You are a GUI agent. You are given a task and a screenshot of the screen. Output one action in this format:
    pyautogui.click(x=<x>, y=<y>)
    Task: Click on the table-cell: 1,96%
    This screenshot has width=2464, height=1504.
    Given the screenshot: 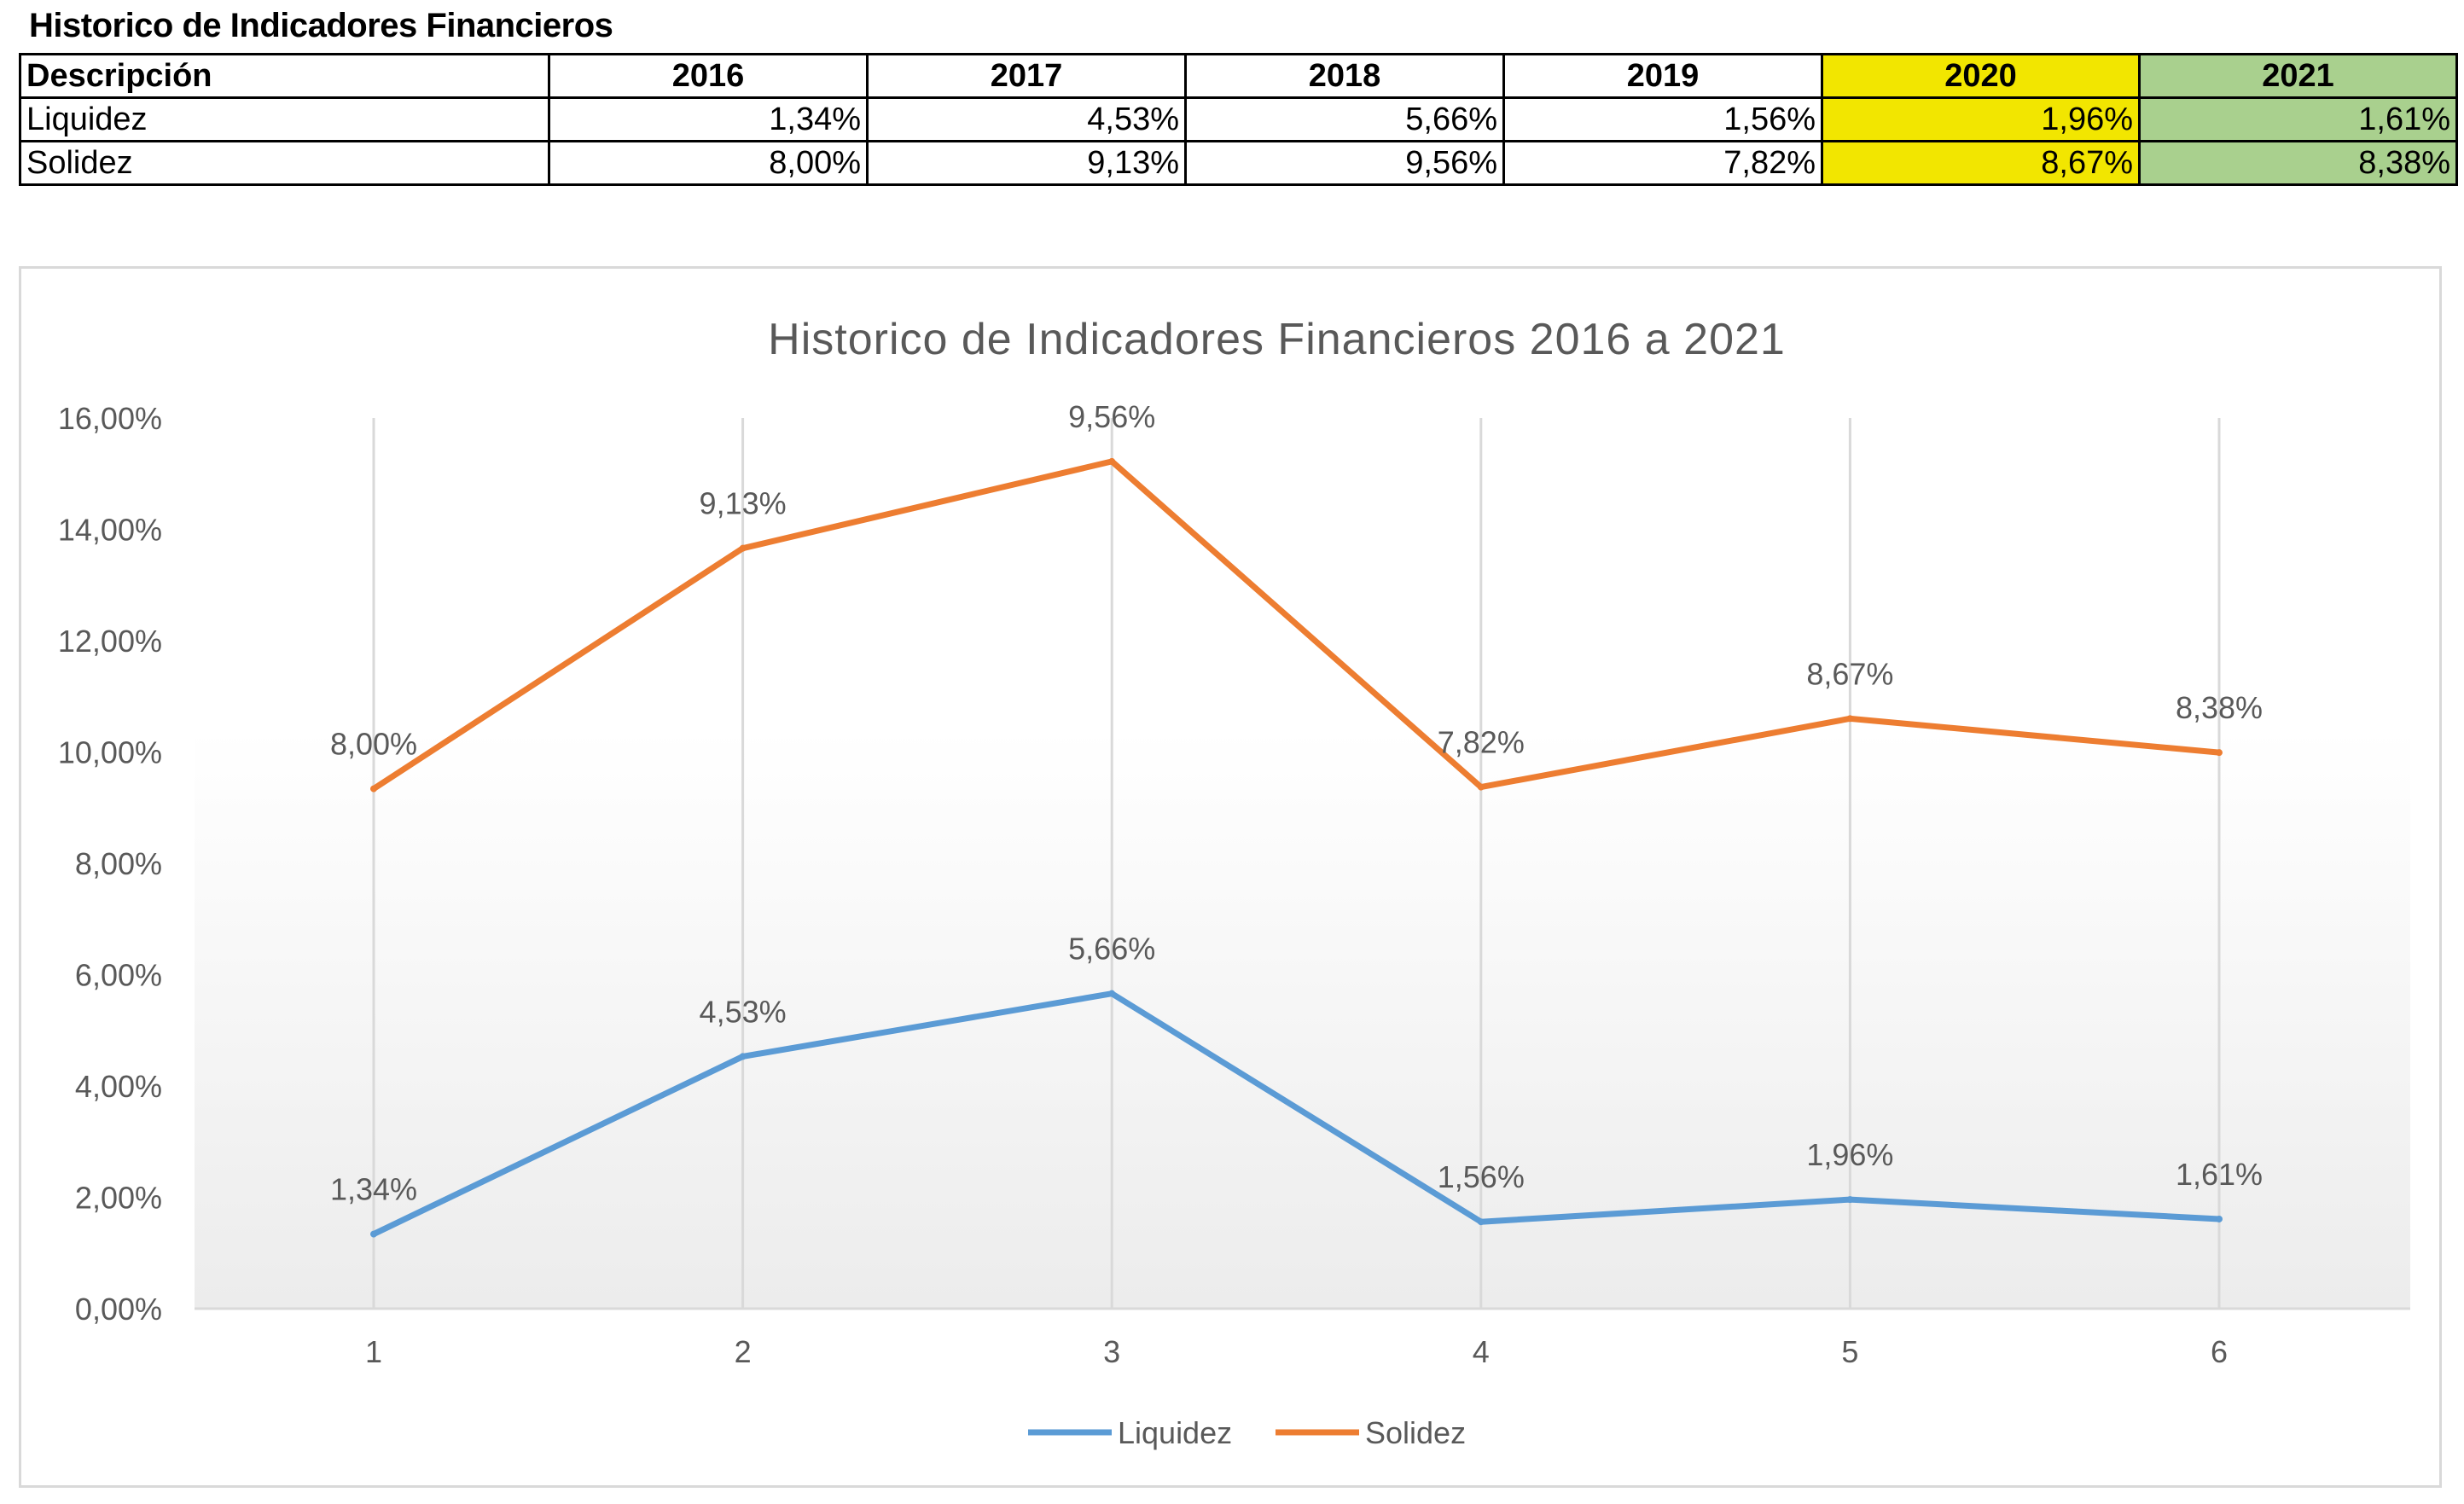 What is the action you would take?
    pyautogui.click(x=1981, y=119)
    